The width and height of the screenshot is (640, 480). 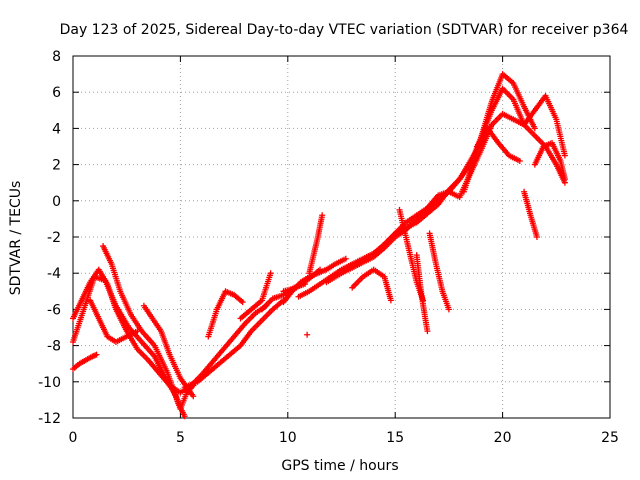 What do you see at coordinates (339, 466) in the screenshot?
I see `x-axis-label: GPS time / hours` at bounding box center [339, 466].